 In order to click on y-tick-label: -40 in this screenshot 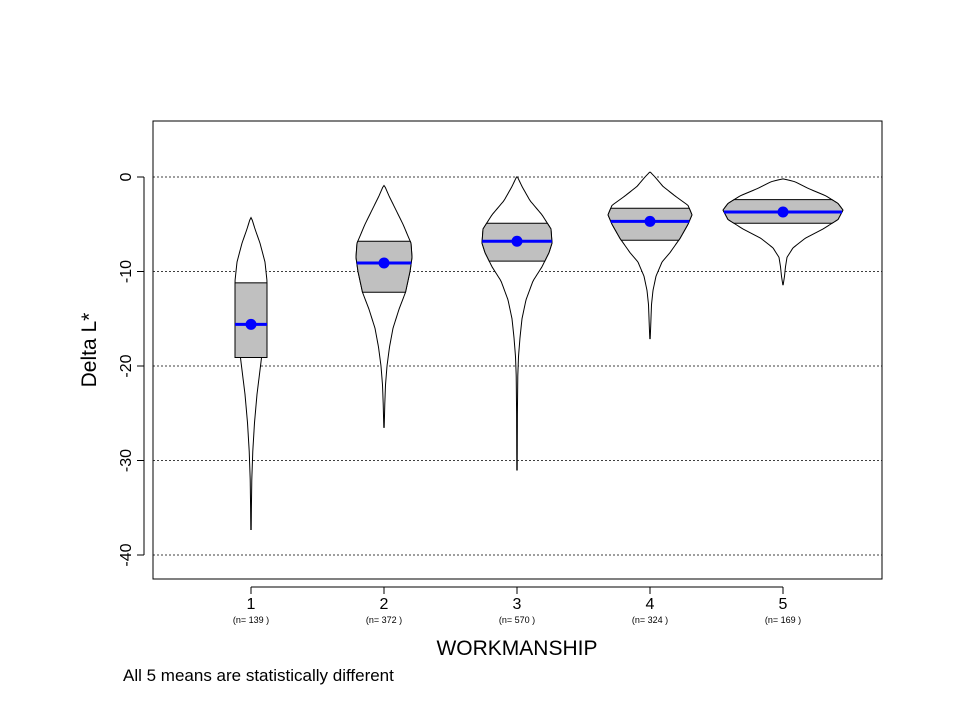, I will do `click(126, 554)`.